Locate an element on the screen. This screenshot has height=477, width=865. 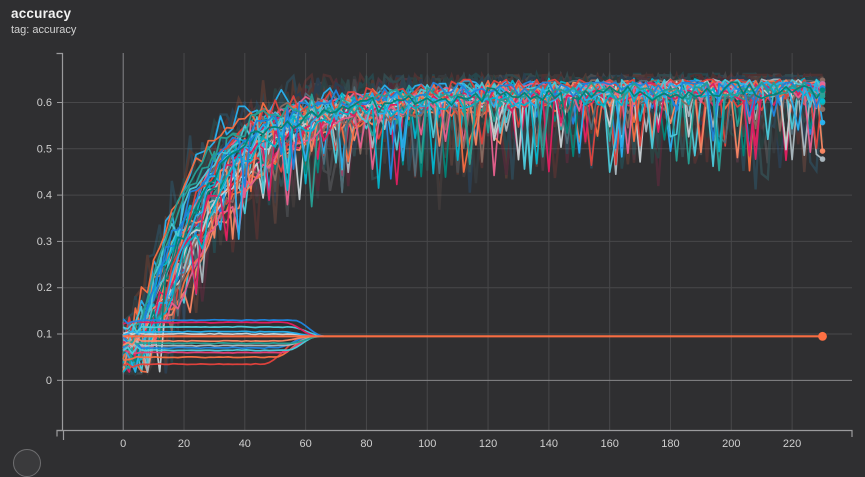
x-tick-label: 20 is located at coordinates (184, 444).